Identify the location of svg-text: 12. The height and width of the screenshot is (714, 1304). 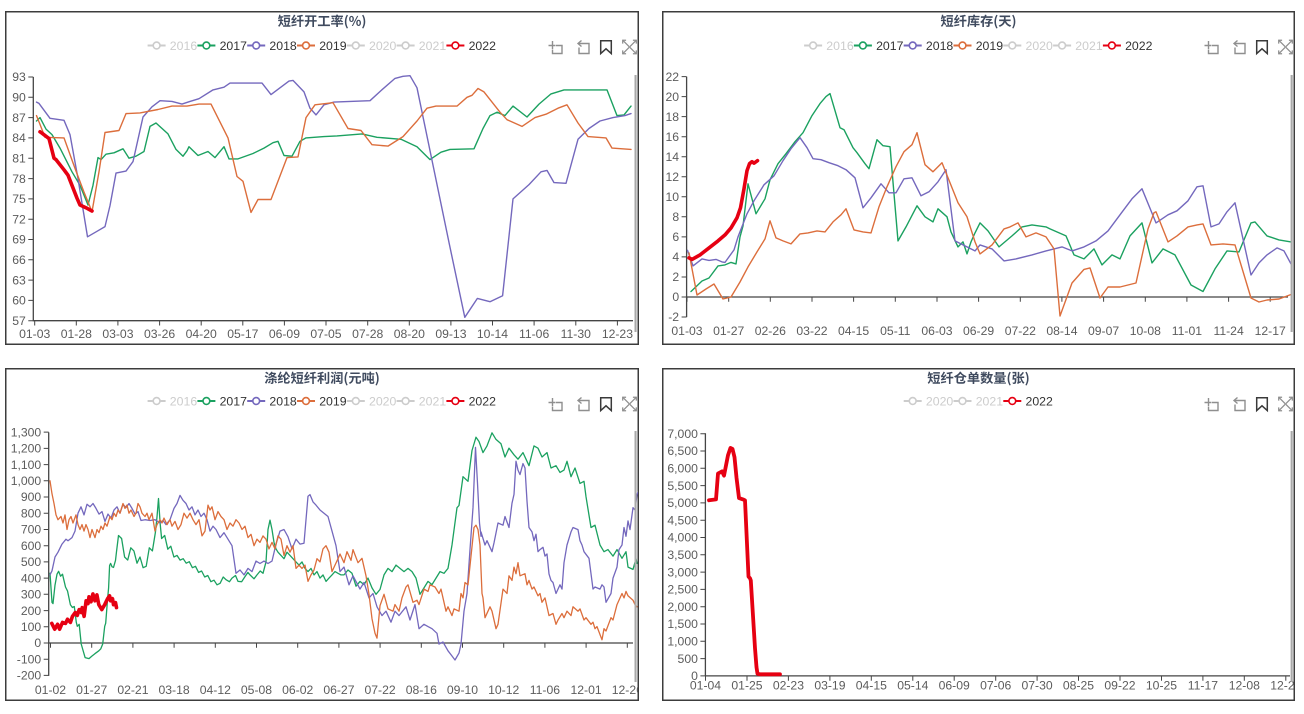
(673, 177).